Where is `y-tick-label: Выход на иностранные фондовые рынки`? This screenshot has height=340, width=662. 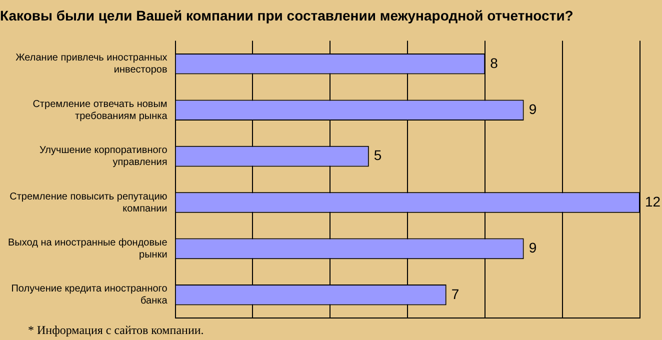
y-tick-label: Выход на иностранные фондовые рынки is located at coordinates (88, 248).